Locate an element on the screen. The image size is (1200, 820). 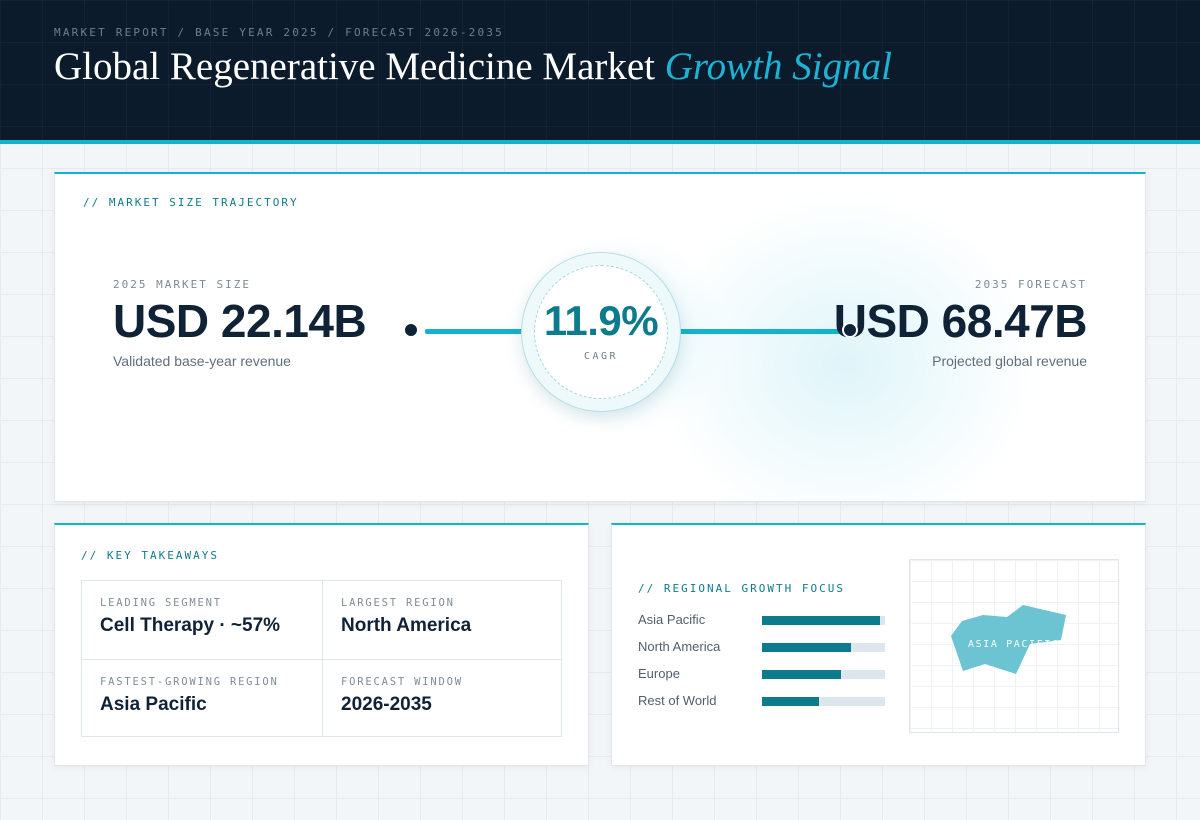
cagr-label: CAGR is located at coordinates (601, 356).